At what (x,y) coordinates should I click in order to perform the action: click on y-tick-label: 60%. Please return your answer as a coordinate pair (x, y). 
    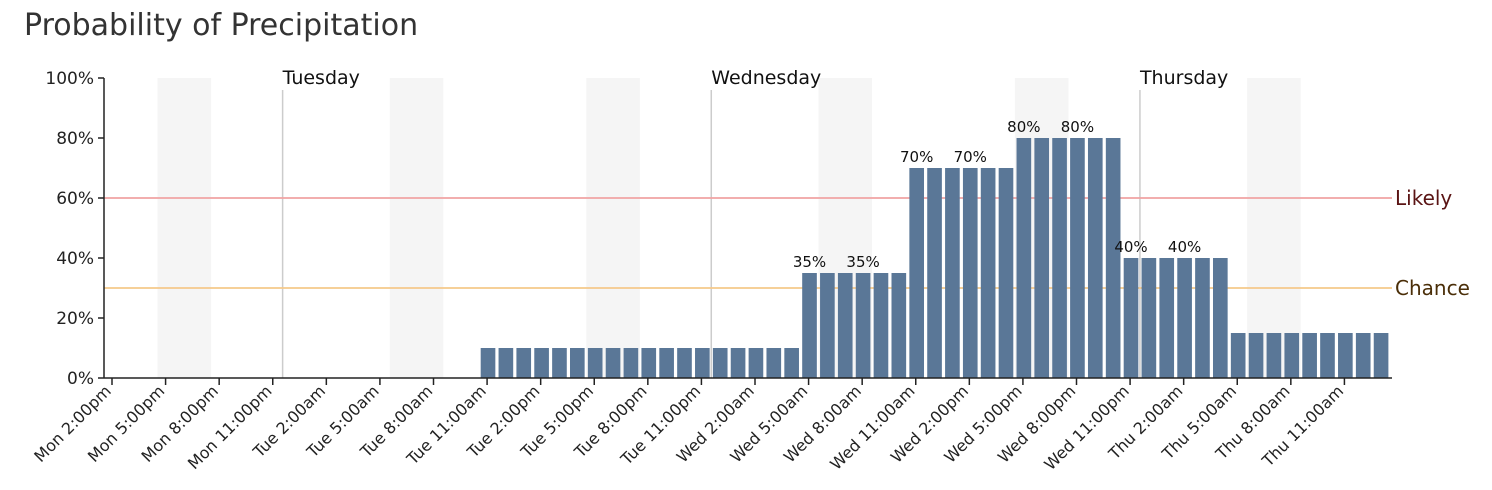
    Looking at the image, I should click on (75, 199).